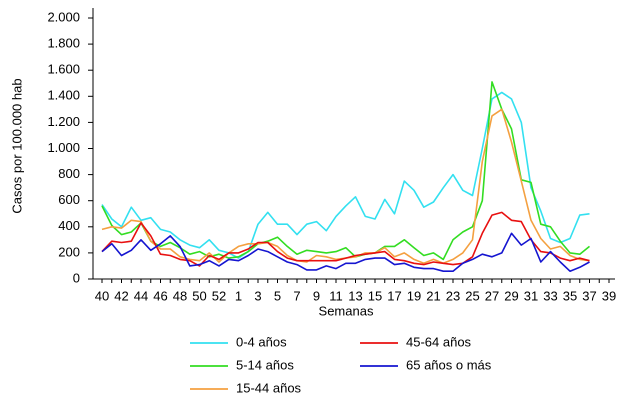 The height and width of the screenshot is (401, 627). Describe the element at coordinates (199, 295) in the screenshot. I see `x-tick-label: 50` at that location.